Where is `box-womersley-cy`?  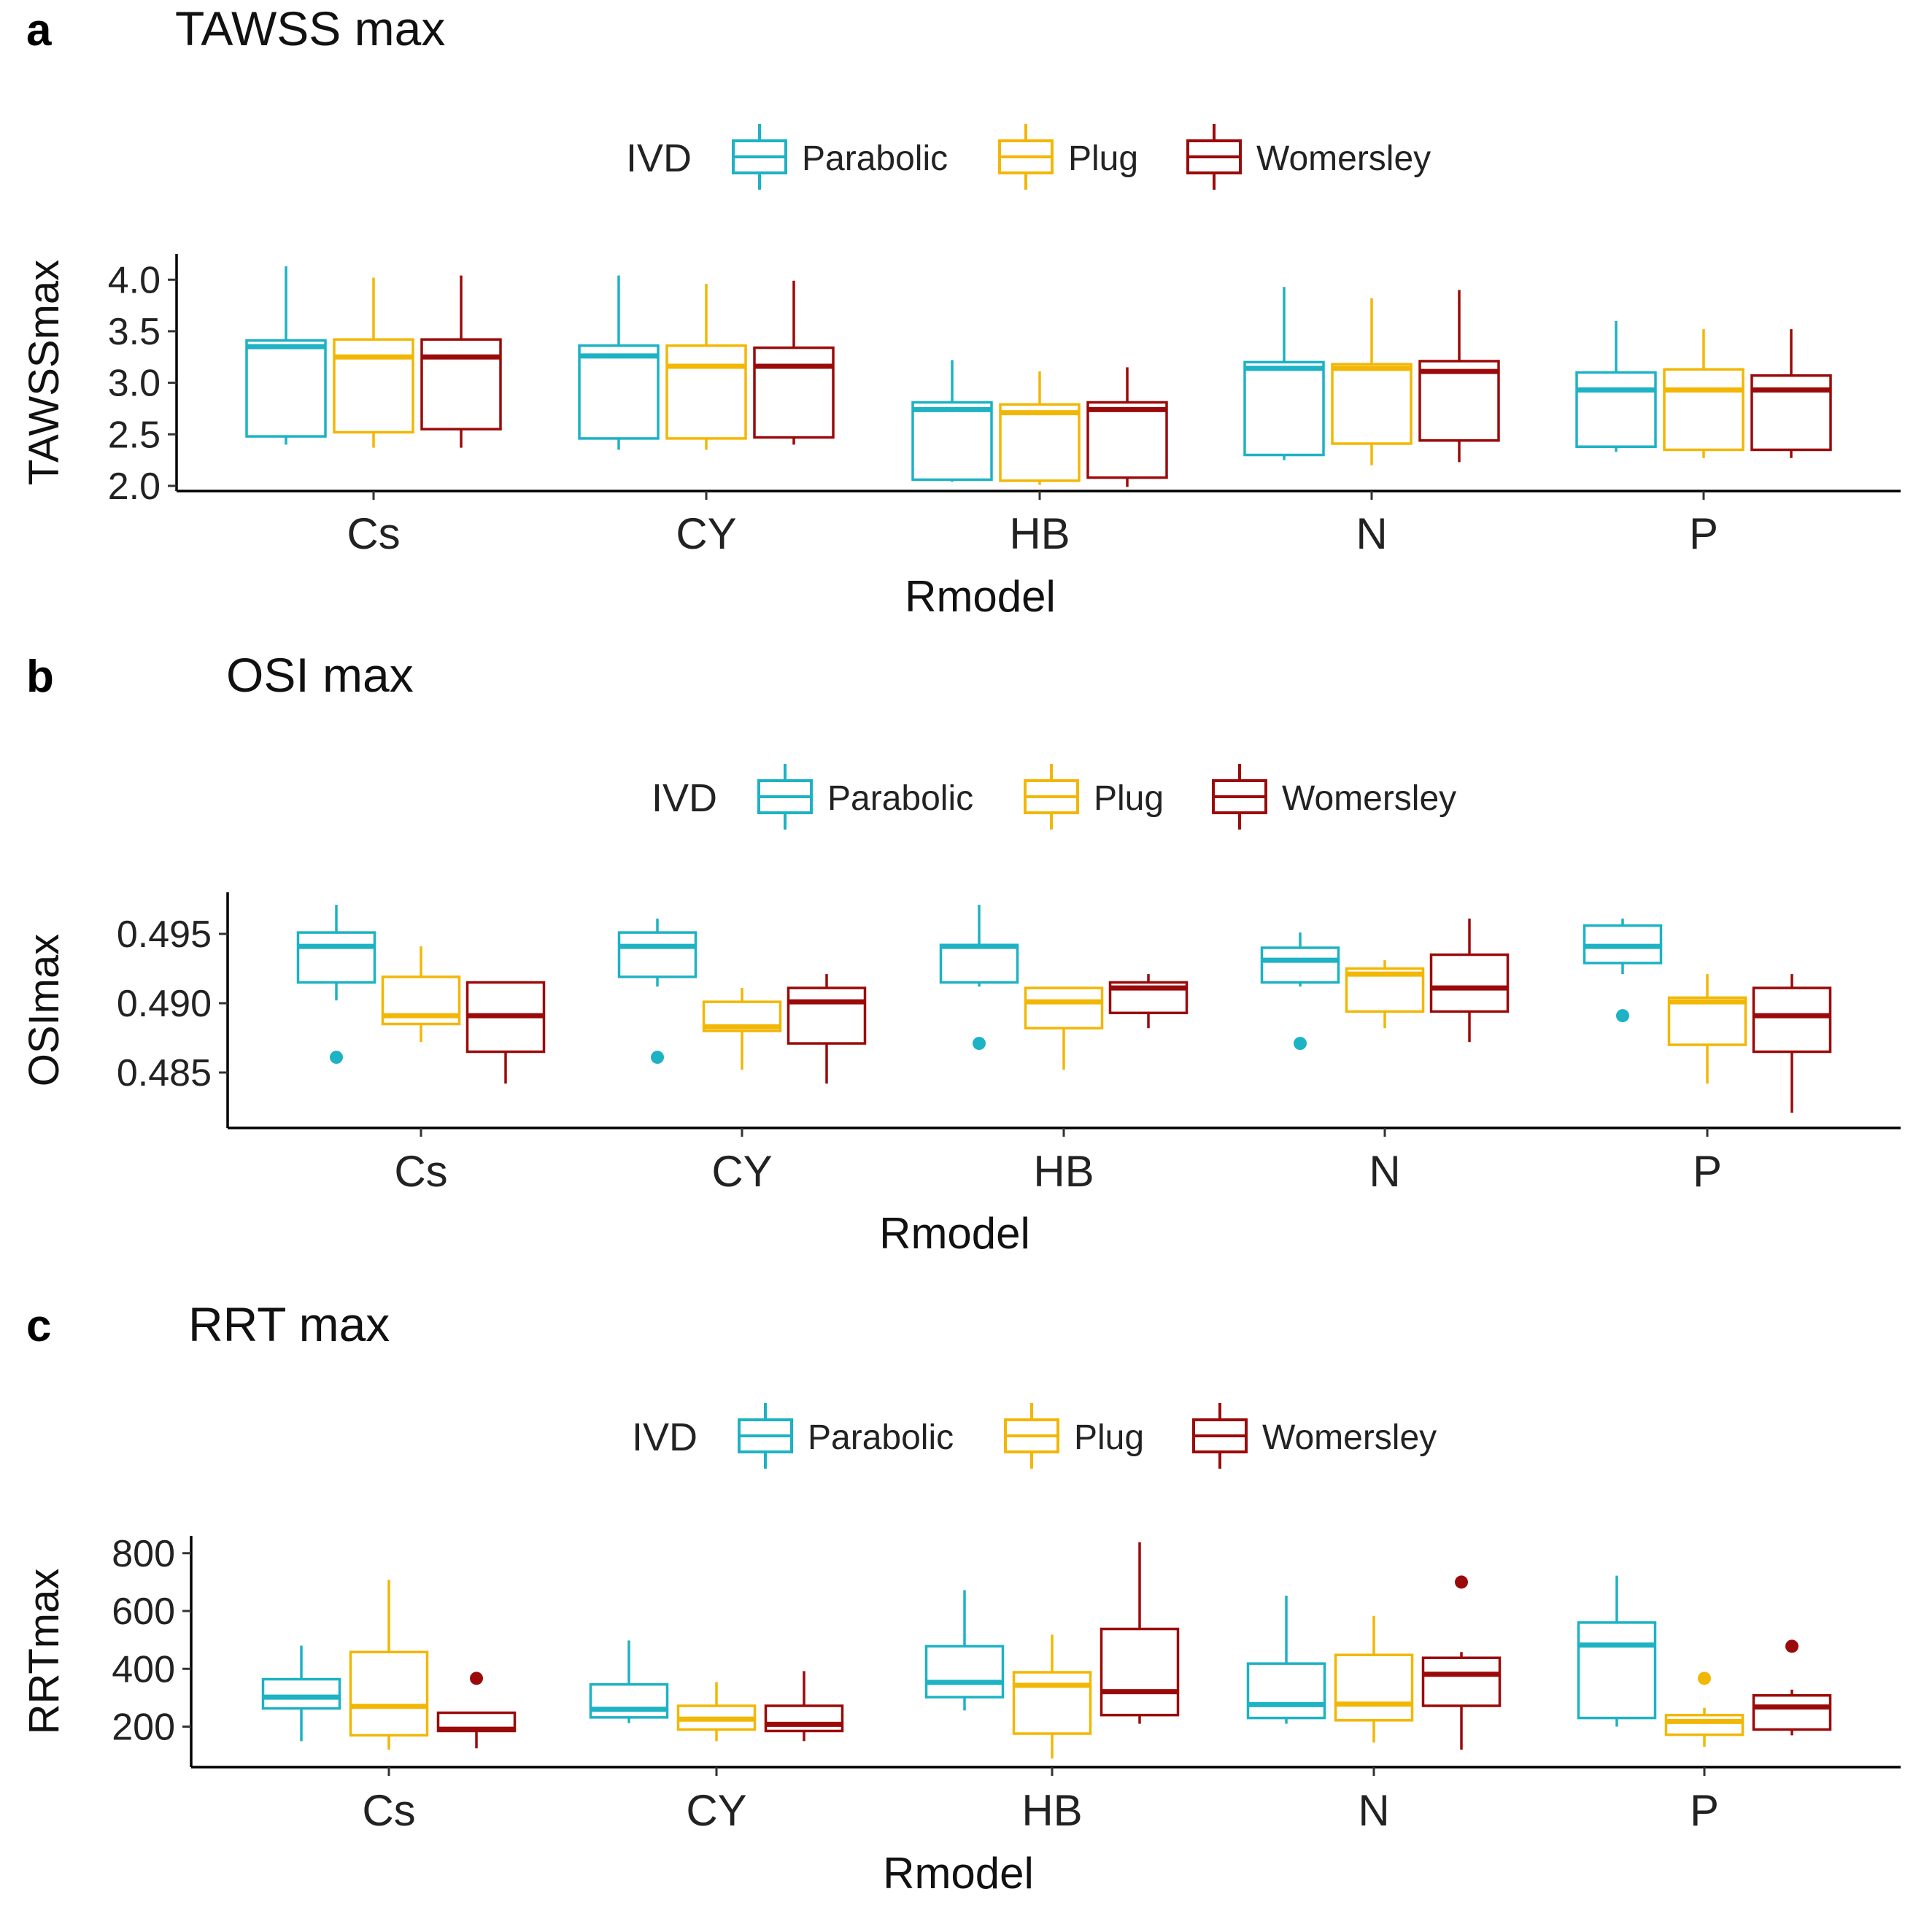 box-womersley-cy is located at coordinates (804, 1706).